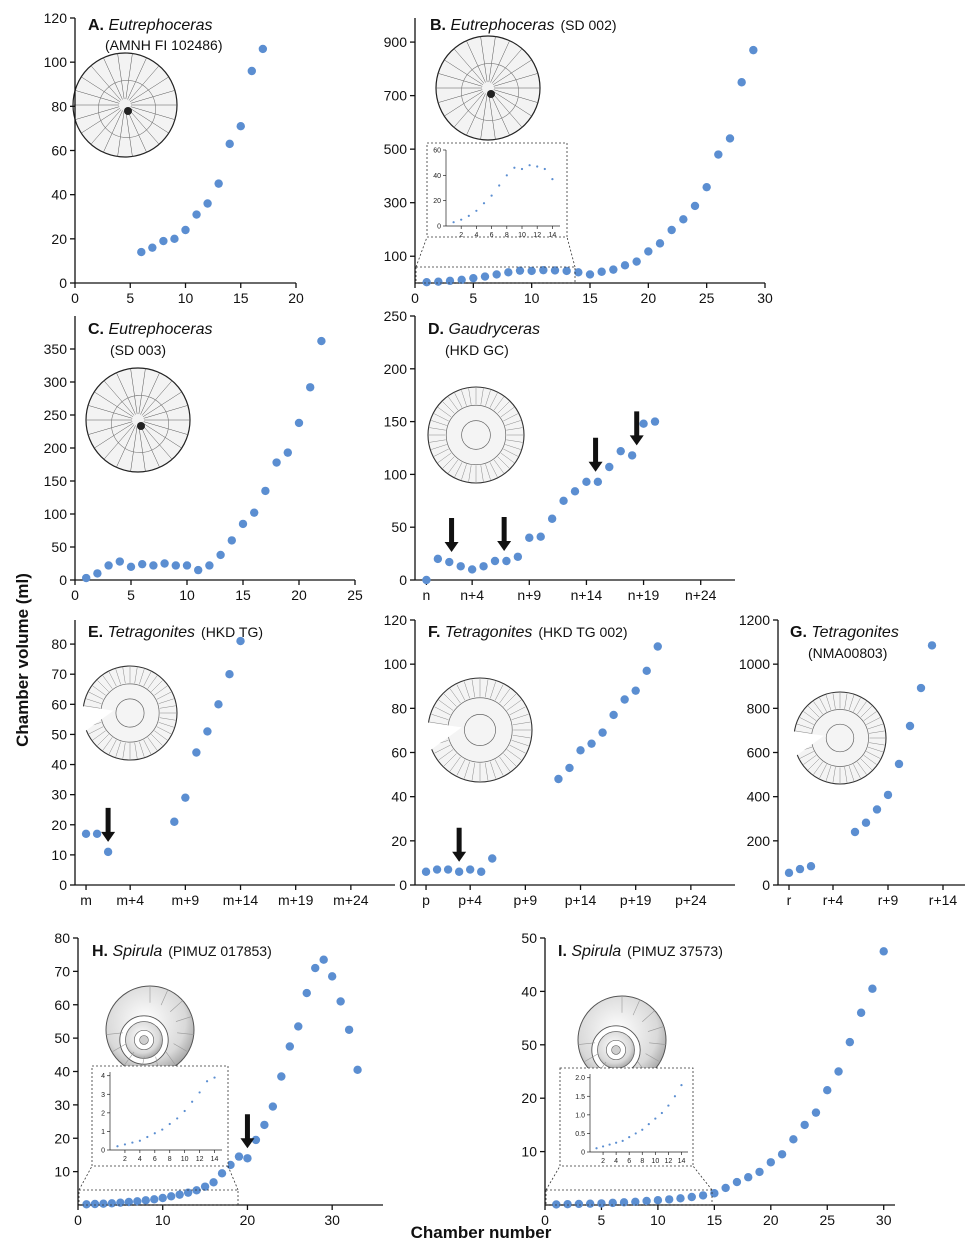  What do you see at coordinates (581, 900) in the screenshot?
I see `x-tick-label: p+14` at bounding box center [581, 900].